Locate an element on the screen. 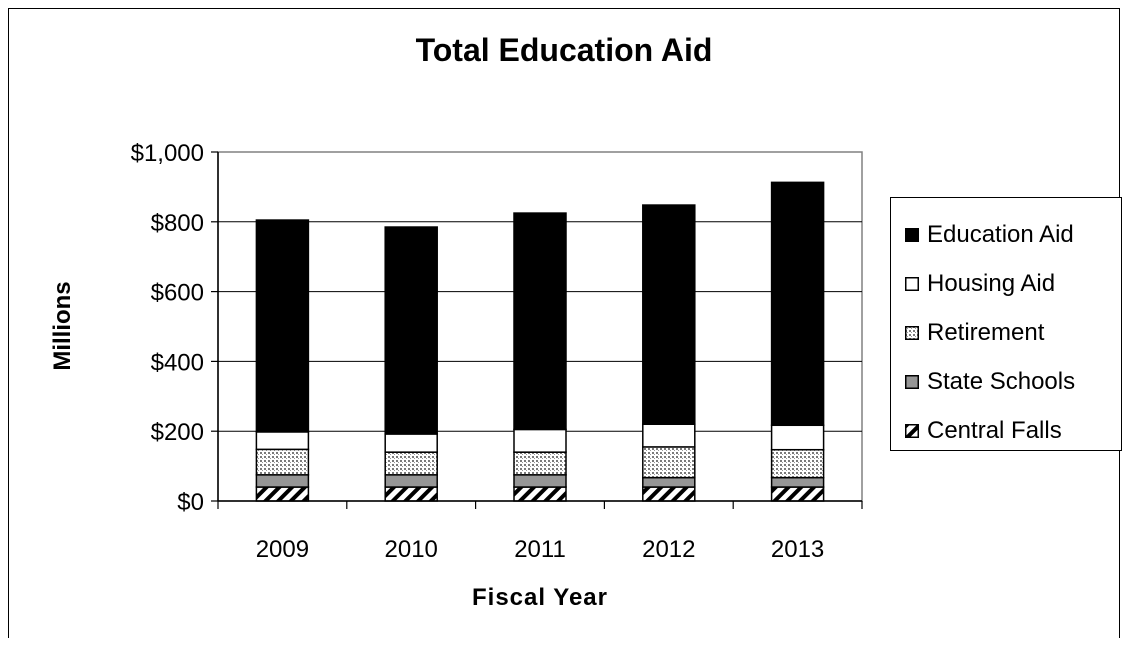  bar-retirement-2009 is located at coordinates (282, 462).